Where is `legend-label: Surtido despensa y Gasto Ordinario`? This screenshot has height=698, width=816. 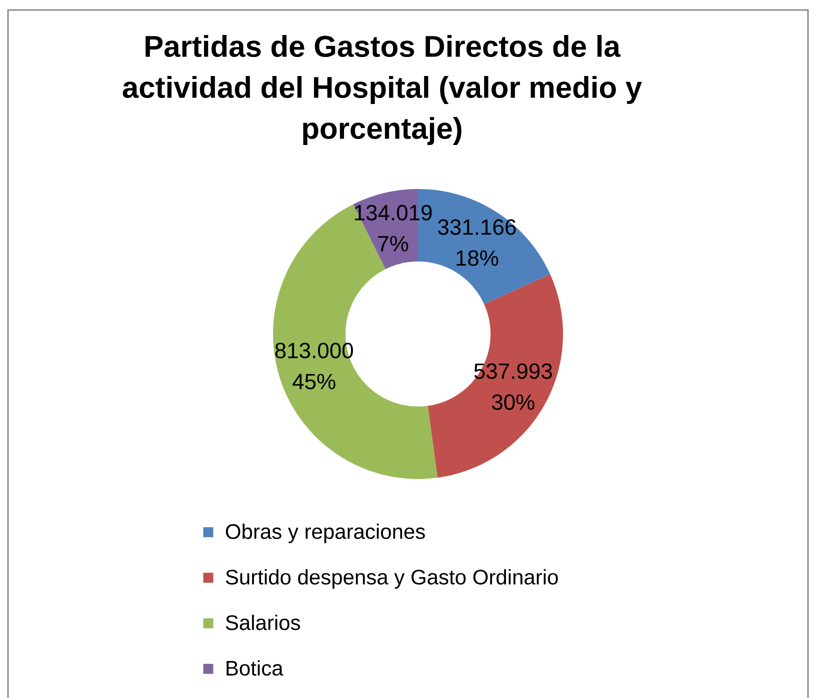
legend-label: Surtido despensa y Gasto Ordinario is located at coordinates (392, 579).